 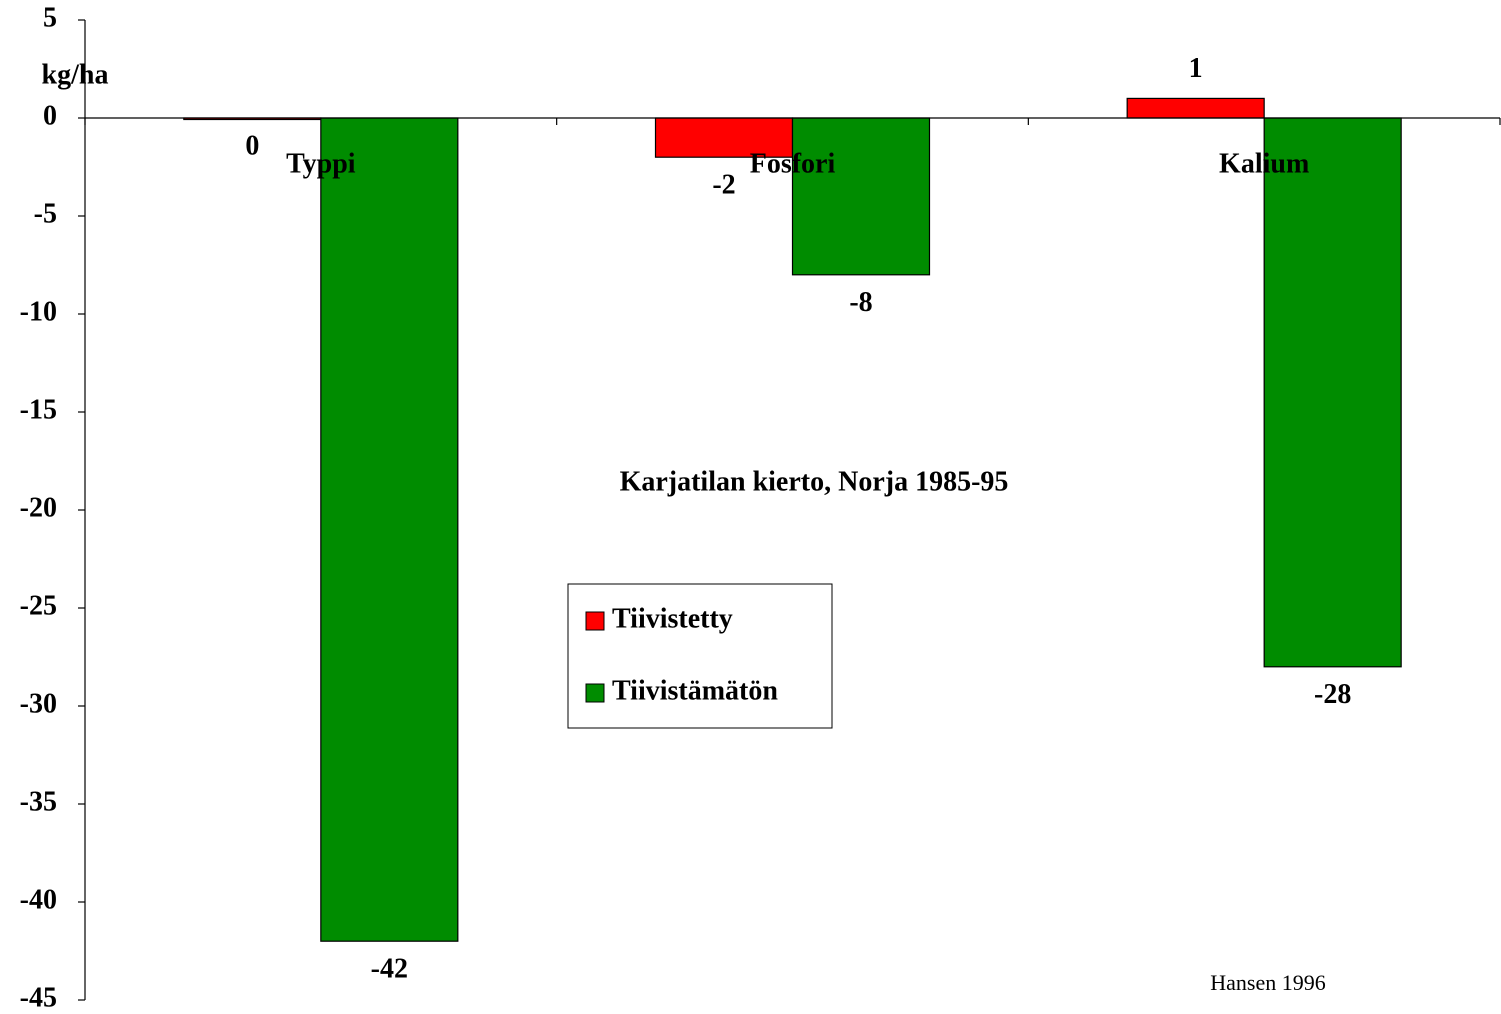 What do you see at coordinates (672, 618) in the screenshot?
I see `legend-label: Tiivistetty` at bounding box center [672, 618].